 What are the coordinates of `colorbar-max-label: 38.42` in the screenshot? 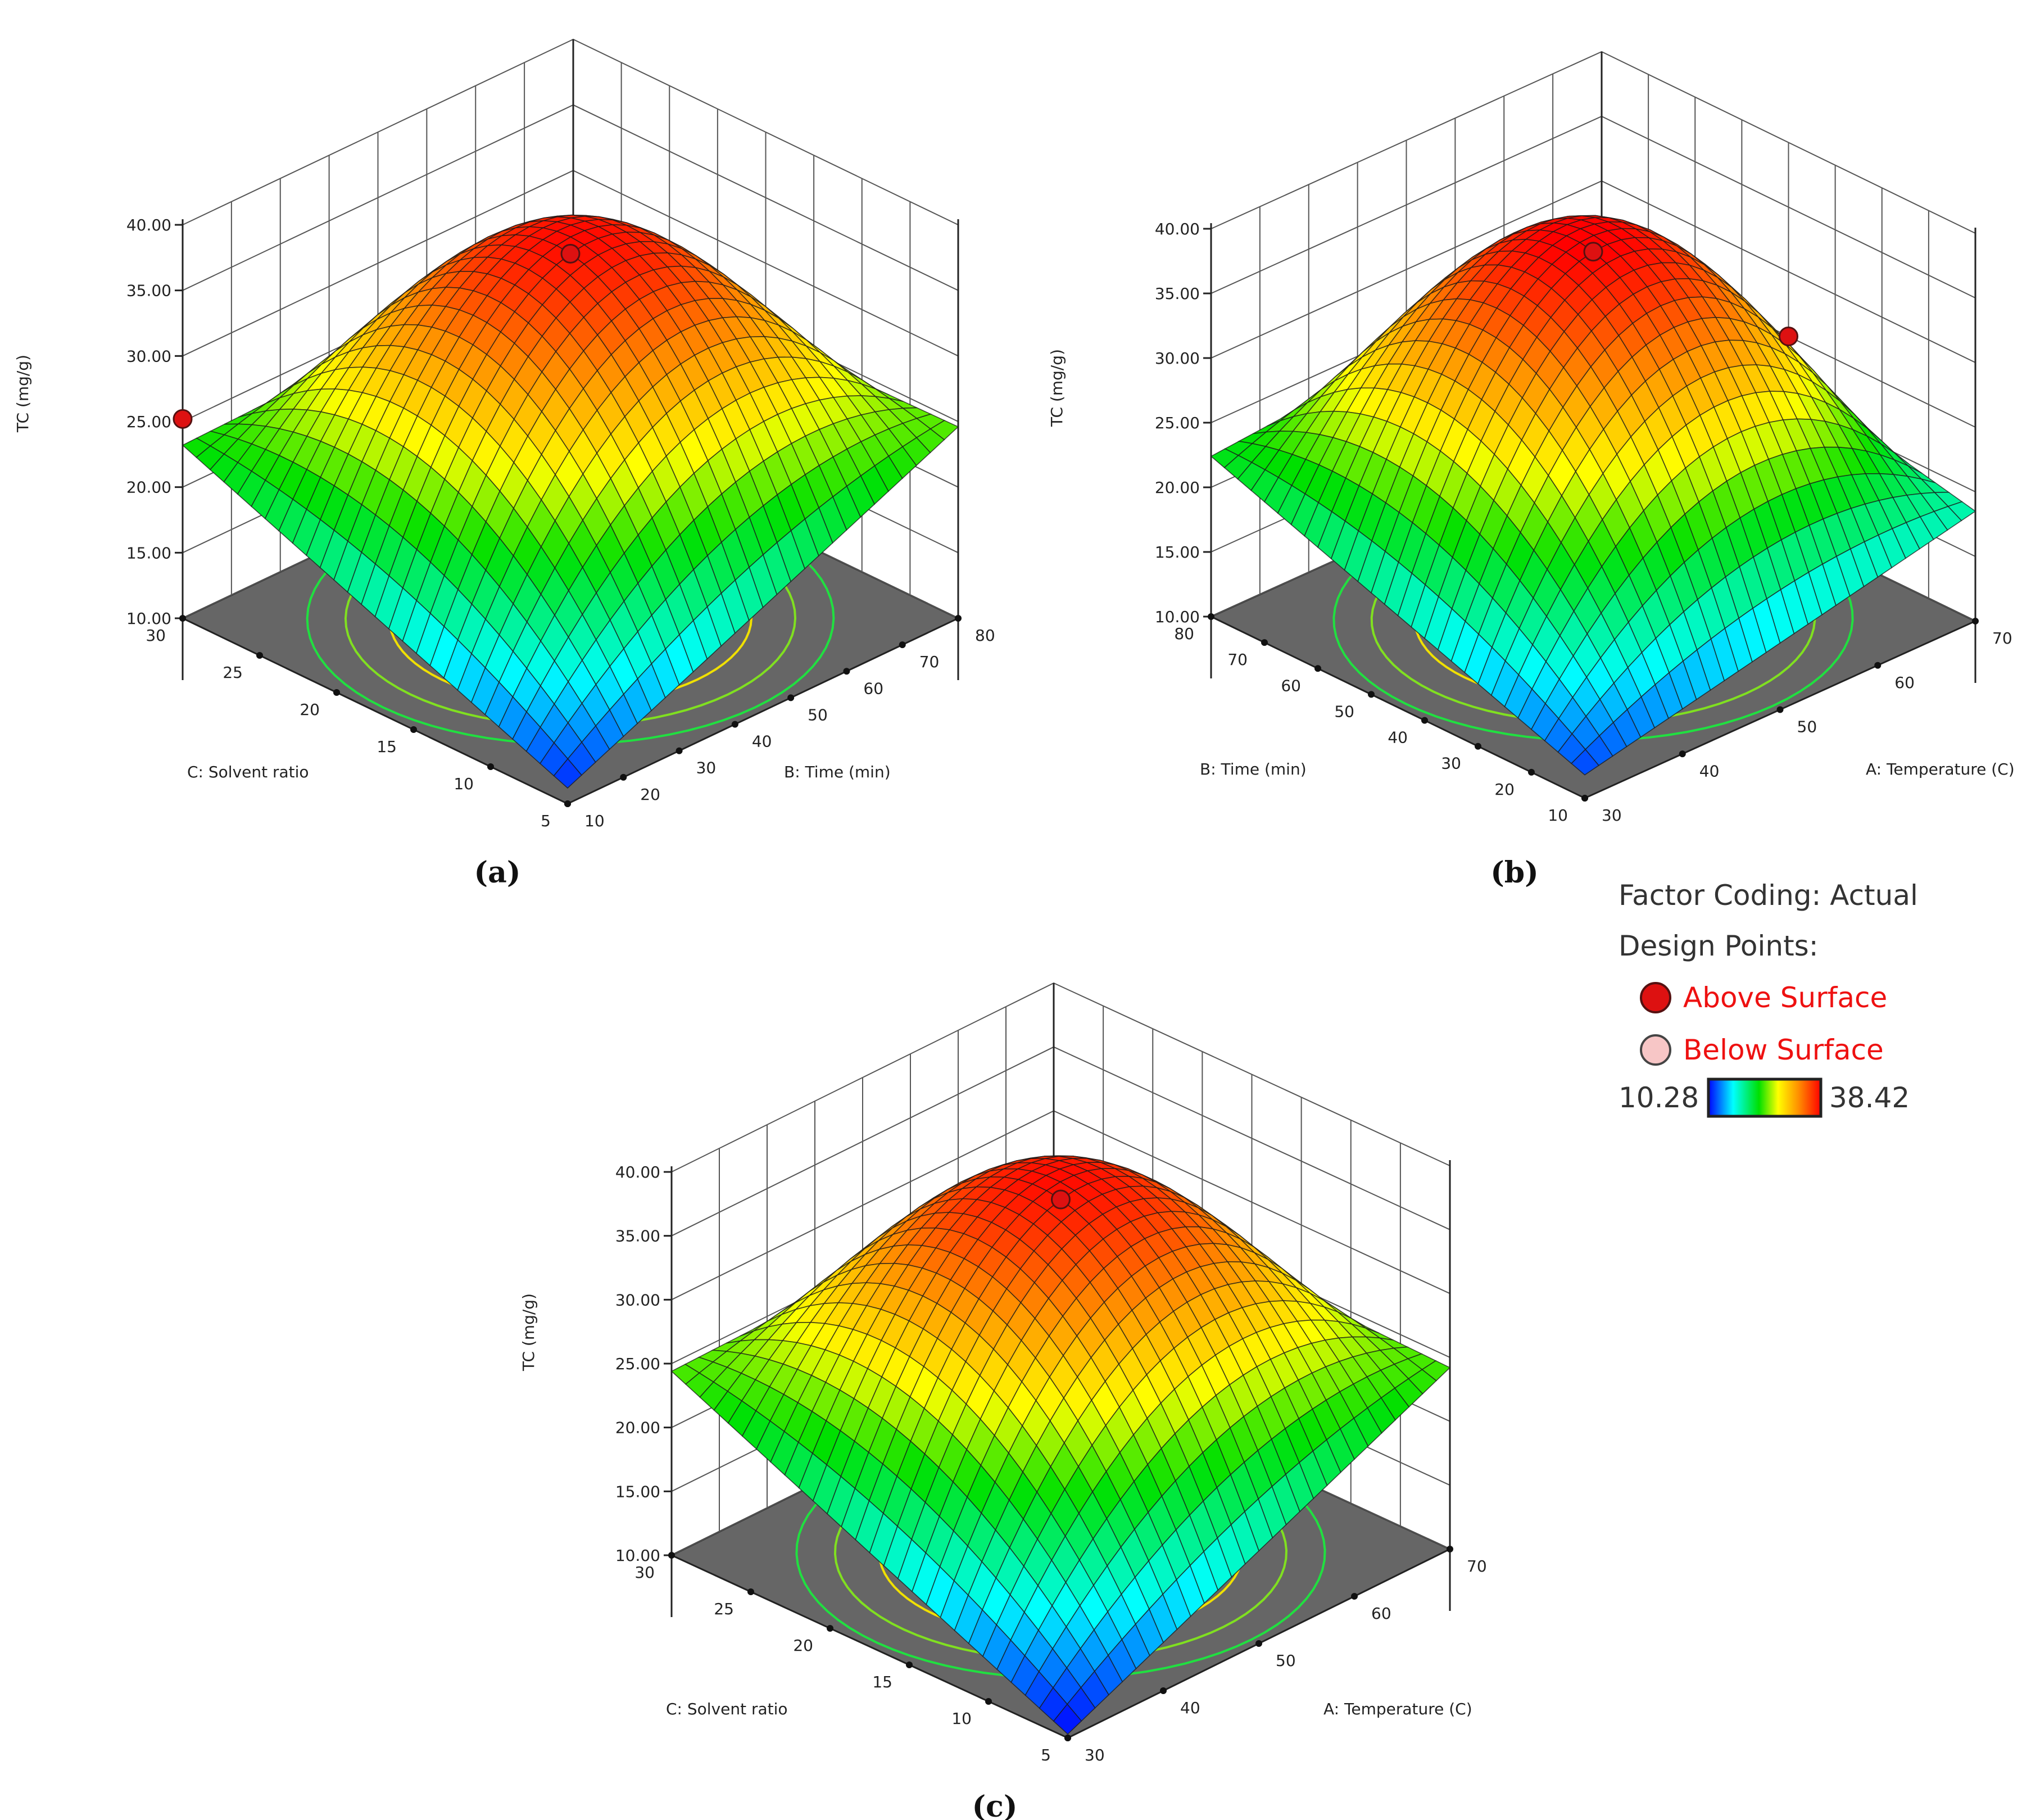 It's located at (1869, 1097).